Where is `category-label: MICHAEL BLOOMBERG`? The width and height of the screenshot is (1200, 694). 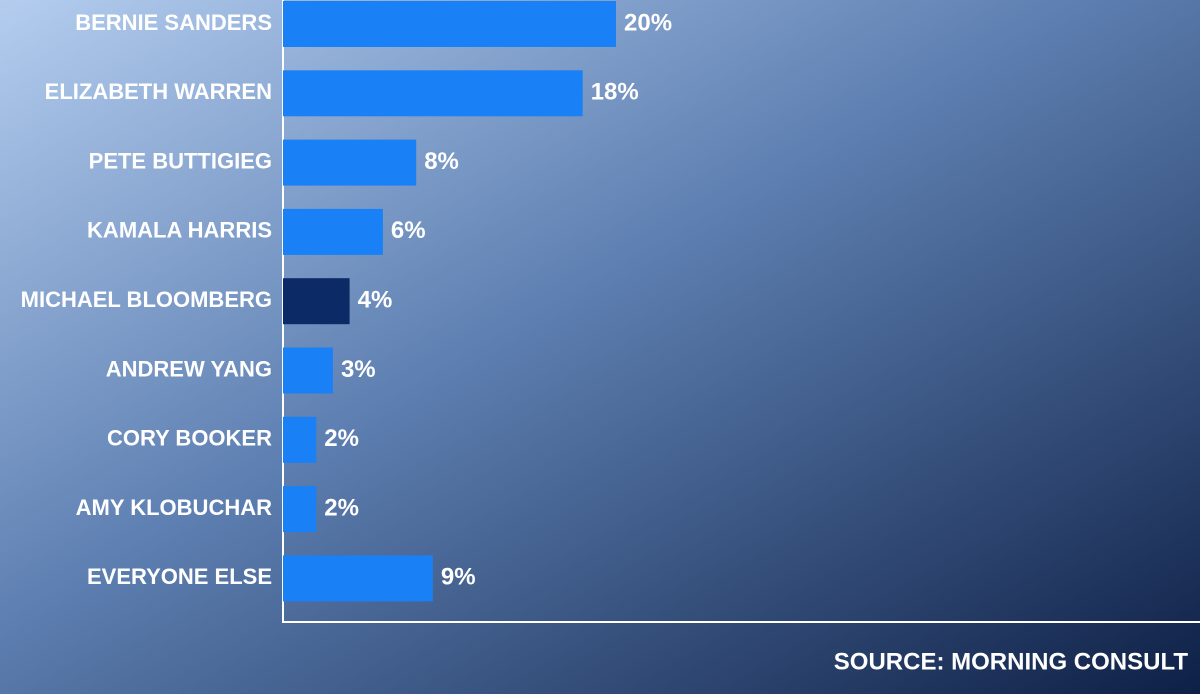
category-label: MICHAEL BLOOMBERG is located at coordinates (146, 299).